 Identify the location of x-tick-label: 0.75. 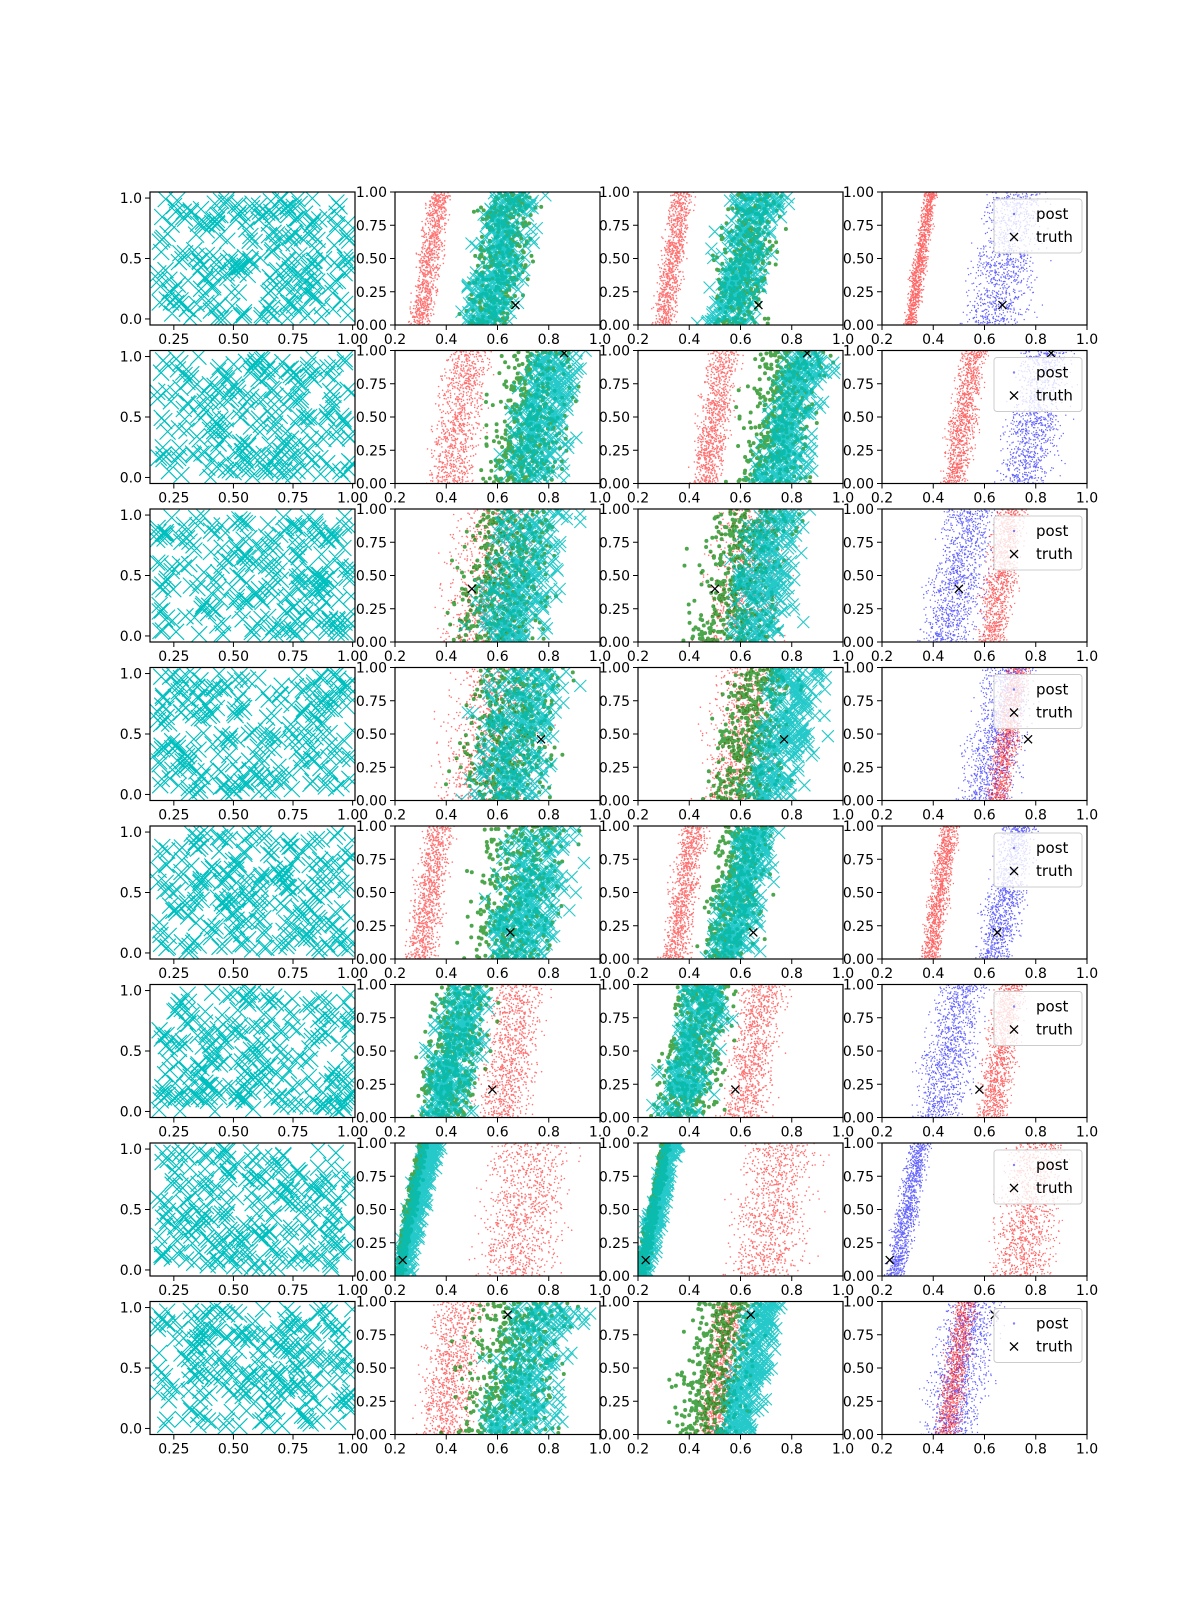
(292, 1133).